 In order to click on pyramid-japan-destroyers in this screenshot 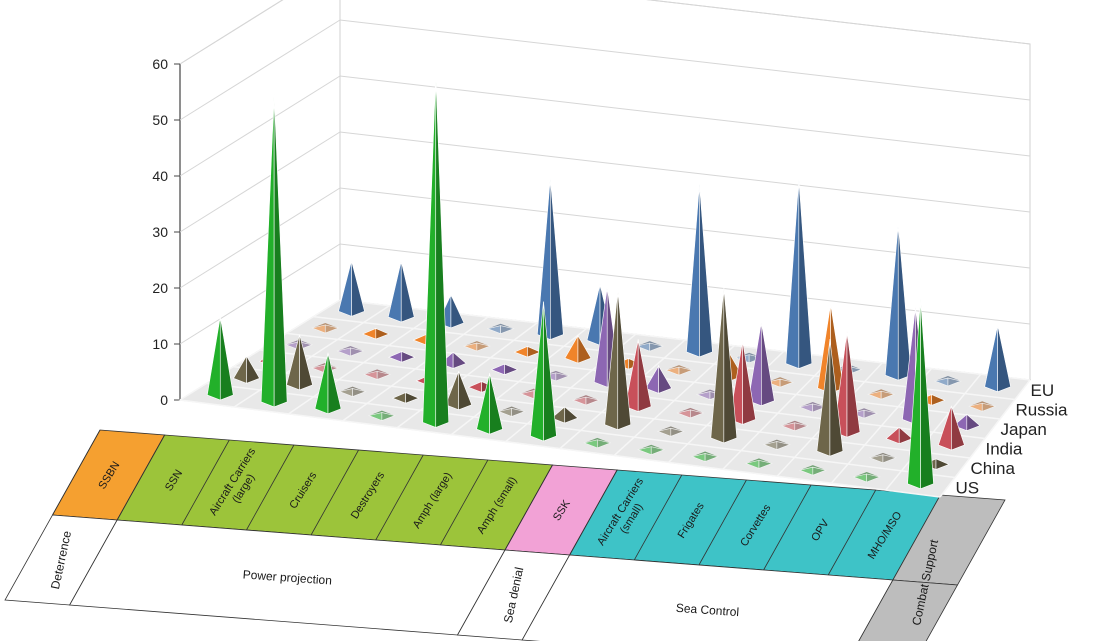, I will do `click(504, 369)`.